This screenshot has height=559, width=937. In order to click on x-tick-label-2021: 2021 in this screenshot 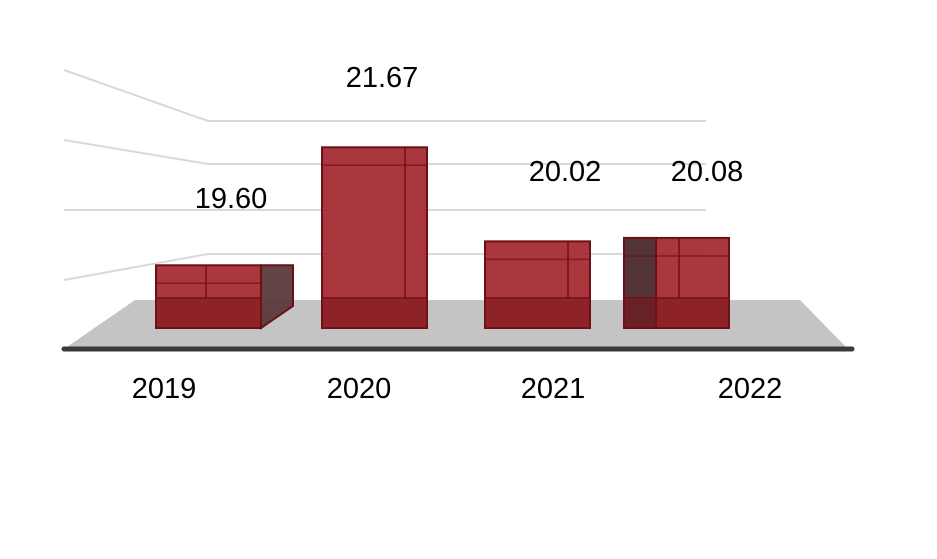, I will do `click(553, 389)`.